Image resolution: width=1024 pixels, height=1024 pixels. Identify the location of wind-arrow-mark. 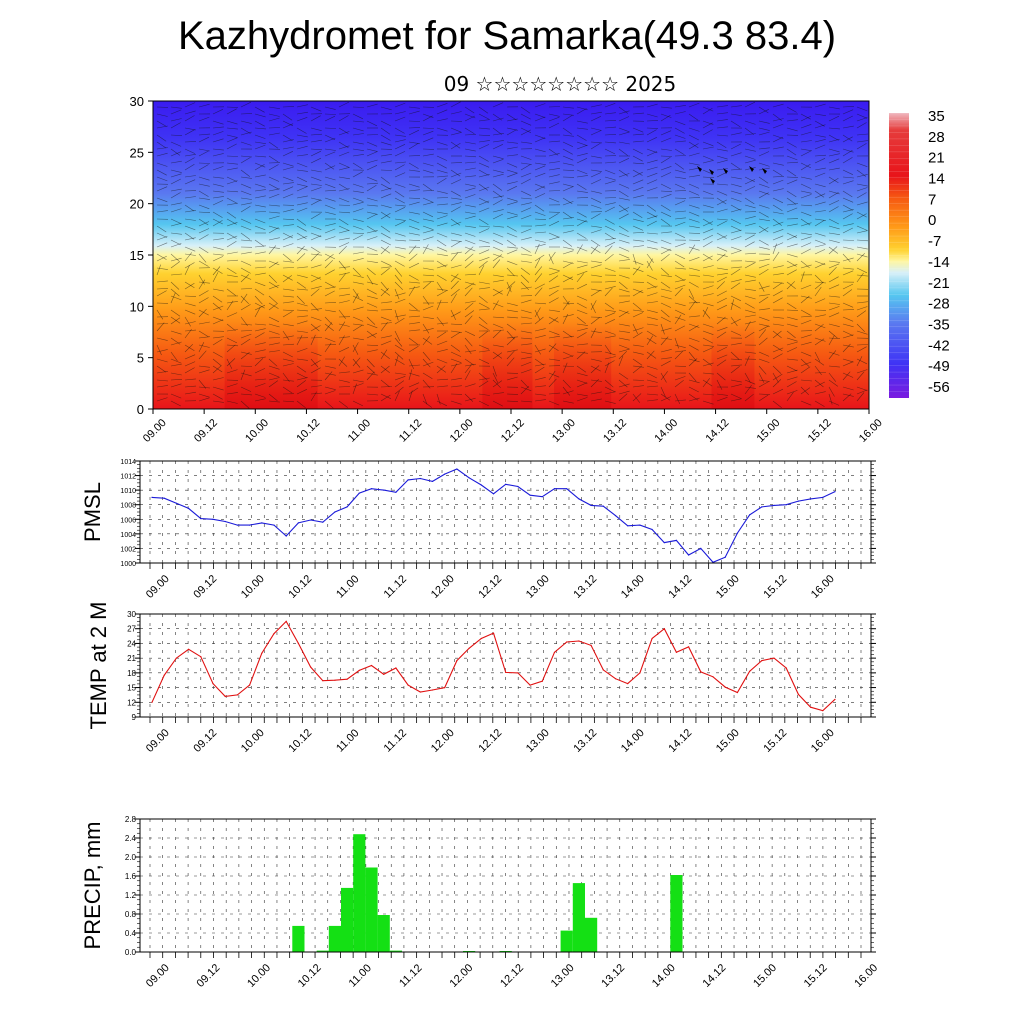
(751, 169).